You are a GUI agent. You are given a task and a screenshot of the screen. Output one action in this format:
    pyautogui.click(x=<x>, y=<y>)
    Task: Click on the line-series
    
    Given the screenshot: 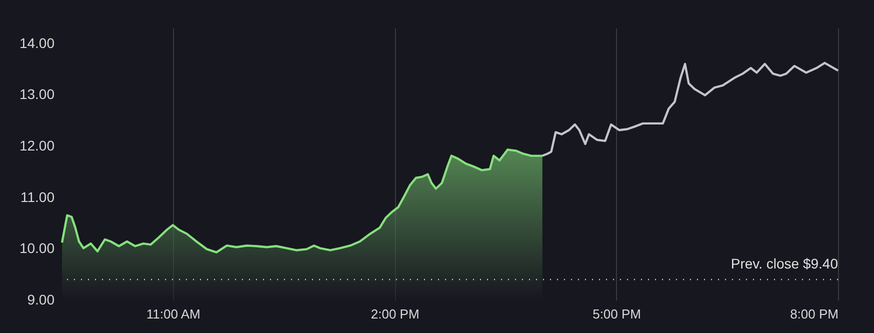 What is the action you would take?
    pyautogui.click(x=690, y=109)
    